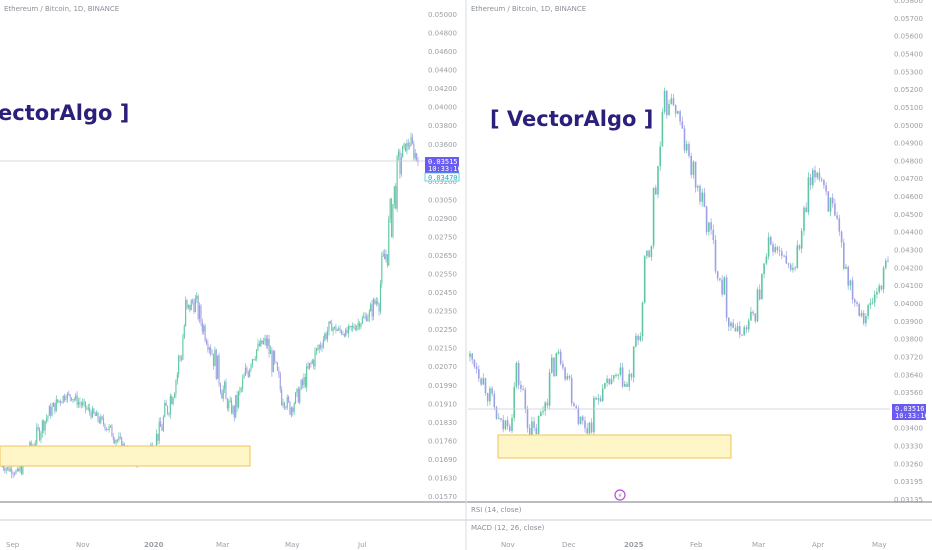 This screenshot has width=932, height=550. I want to click on left-secondary-tag: 0.03470, so click(443, 178).